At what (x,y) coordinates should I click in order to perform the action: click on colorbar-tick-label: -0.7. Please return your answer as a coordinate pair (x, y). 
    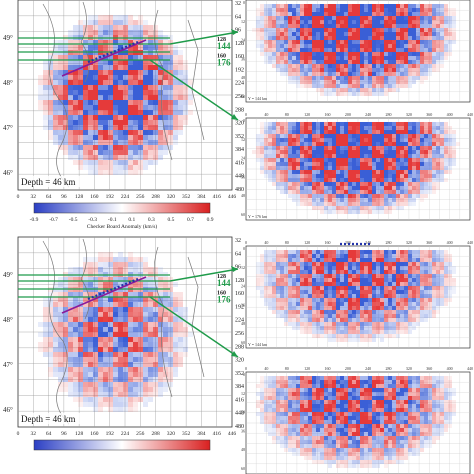
    Looking at the image, I should click on (53, 220).